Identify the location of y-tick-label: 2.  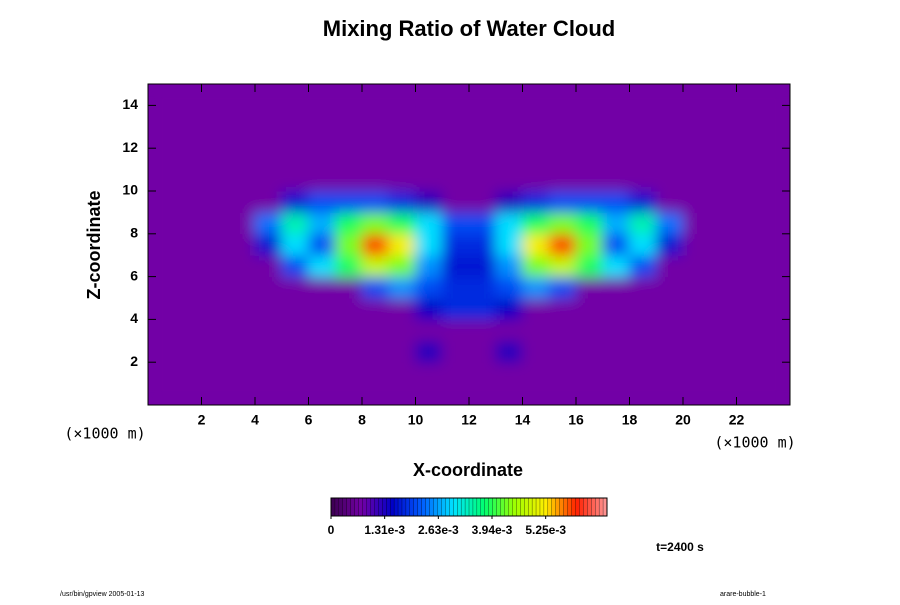
(134, 361).